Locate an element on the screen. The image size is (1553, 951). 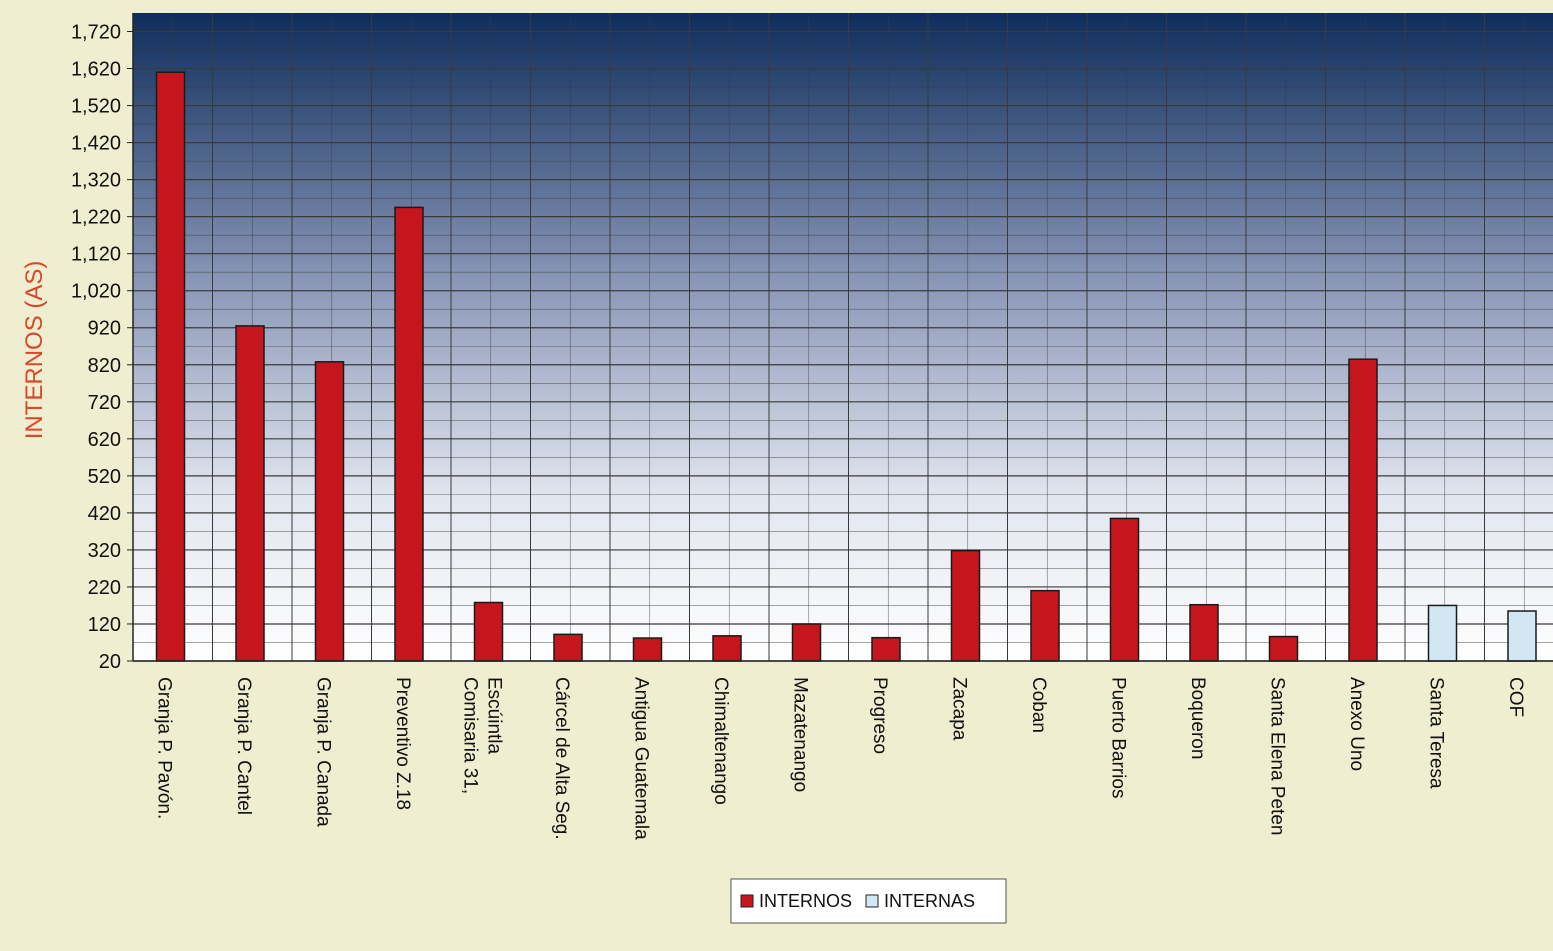
x-tick-label: Zacapa is located at coordinates (958, 709).